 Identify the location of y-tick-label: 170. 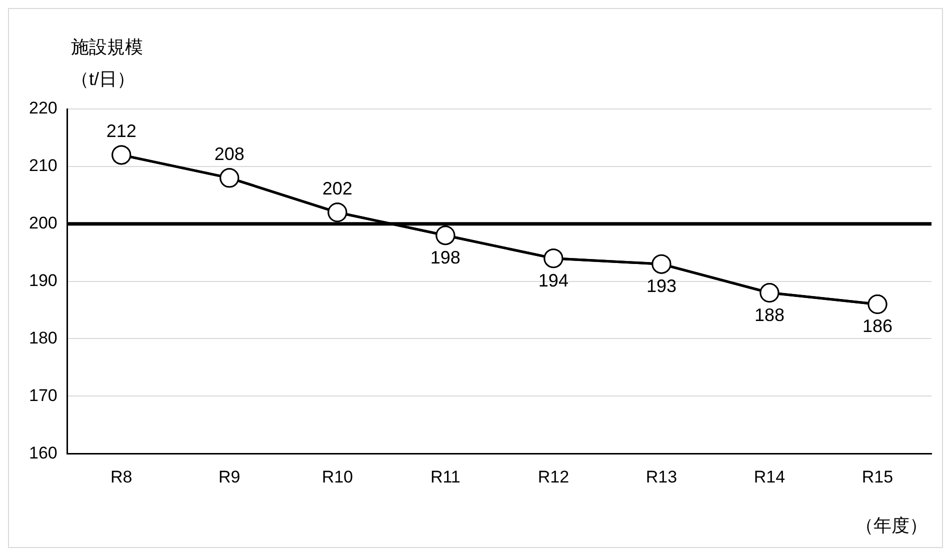
(43, 395).